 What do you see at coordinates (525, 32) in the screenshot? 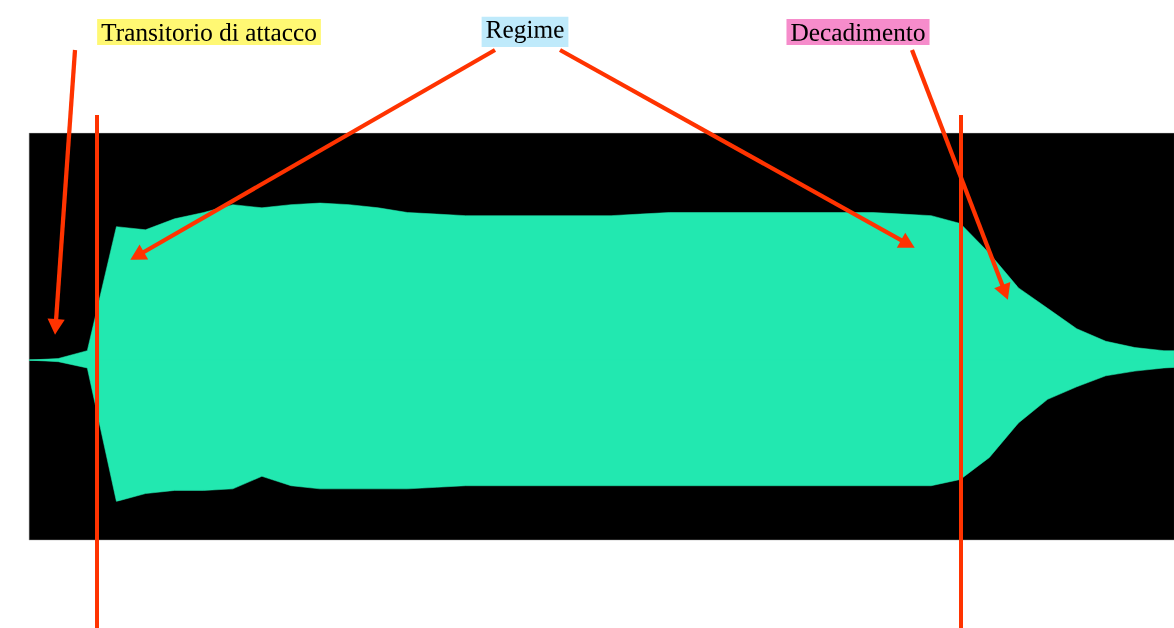
I see `text: Regime` at bounding box center [525, 32].